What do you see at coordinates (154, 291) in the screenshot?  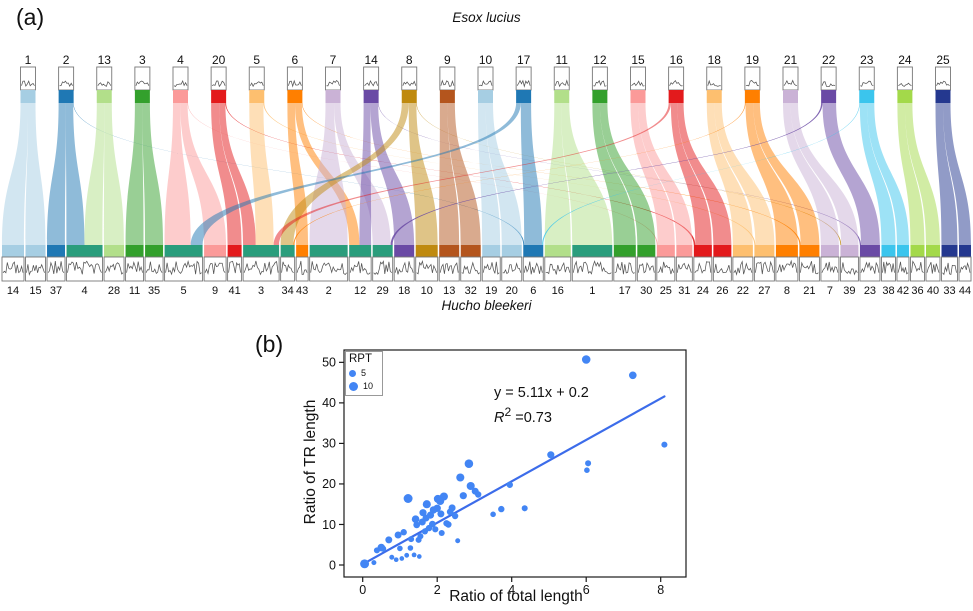 I see `chromosome-label: 35` at bounding box center [154, 291].